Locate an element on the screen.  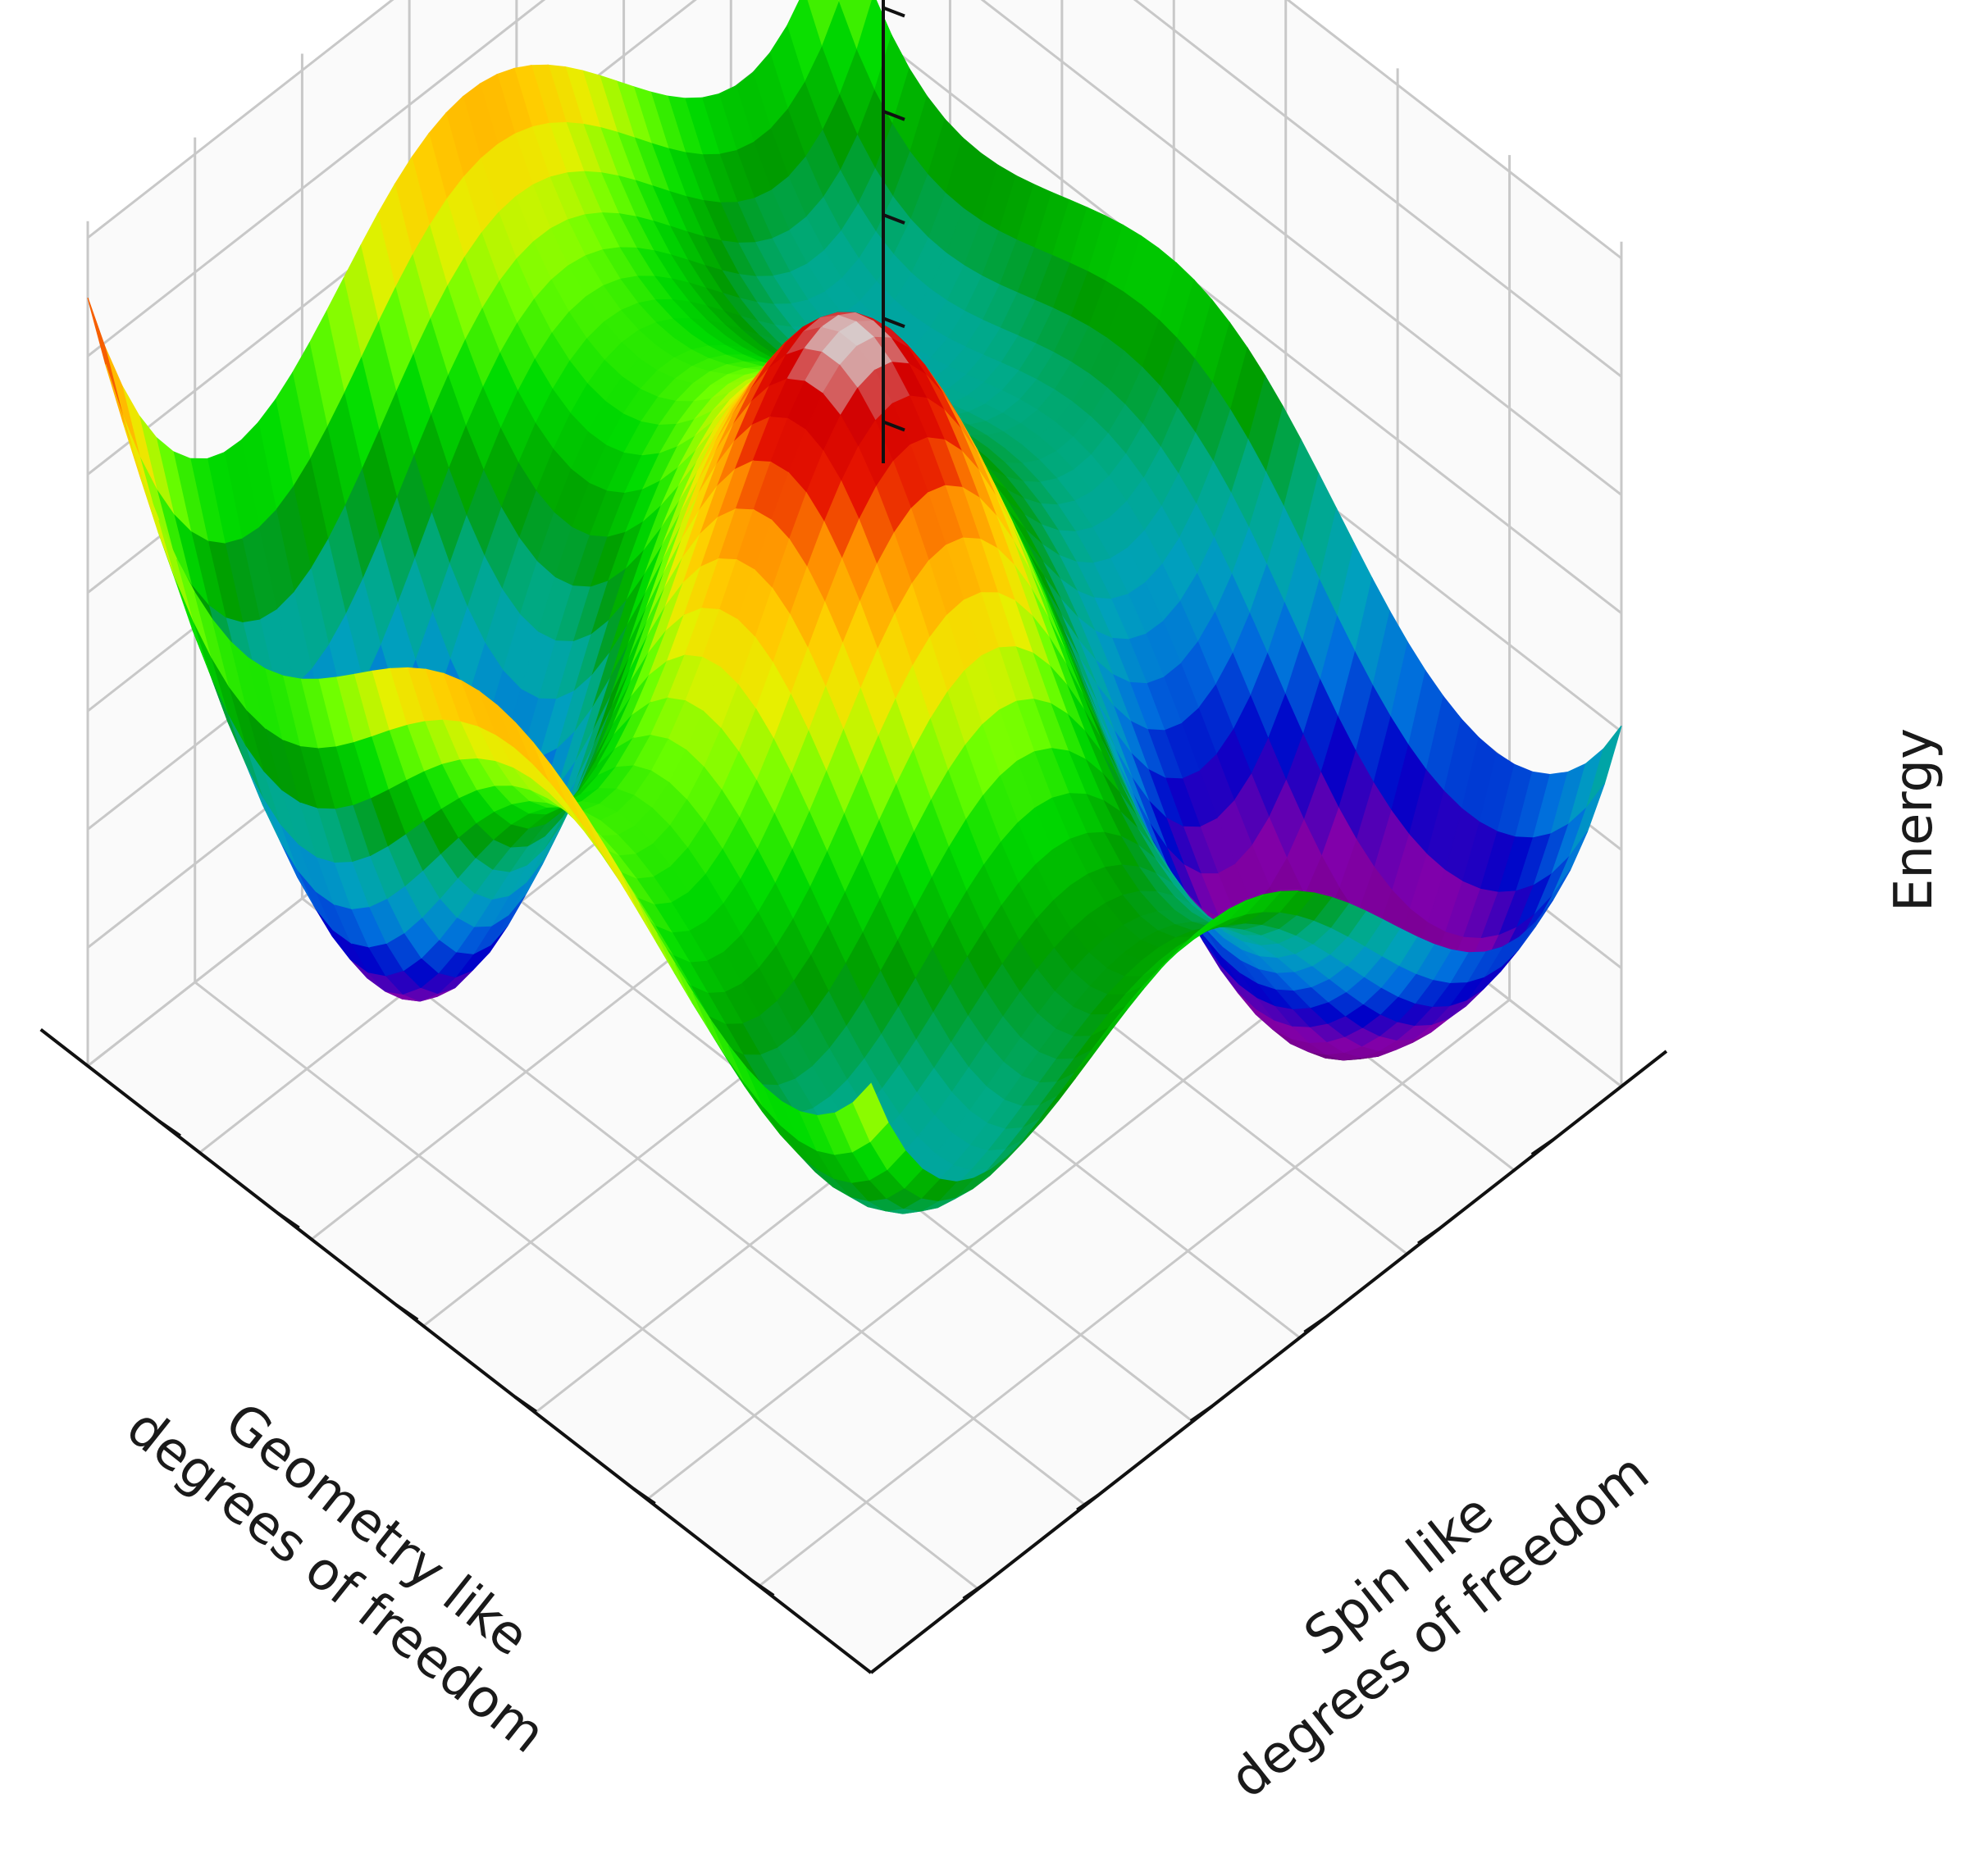
y-axis-label-line-2: degrees of freedom is located at coordinates (1440, 1626).